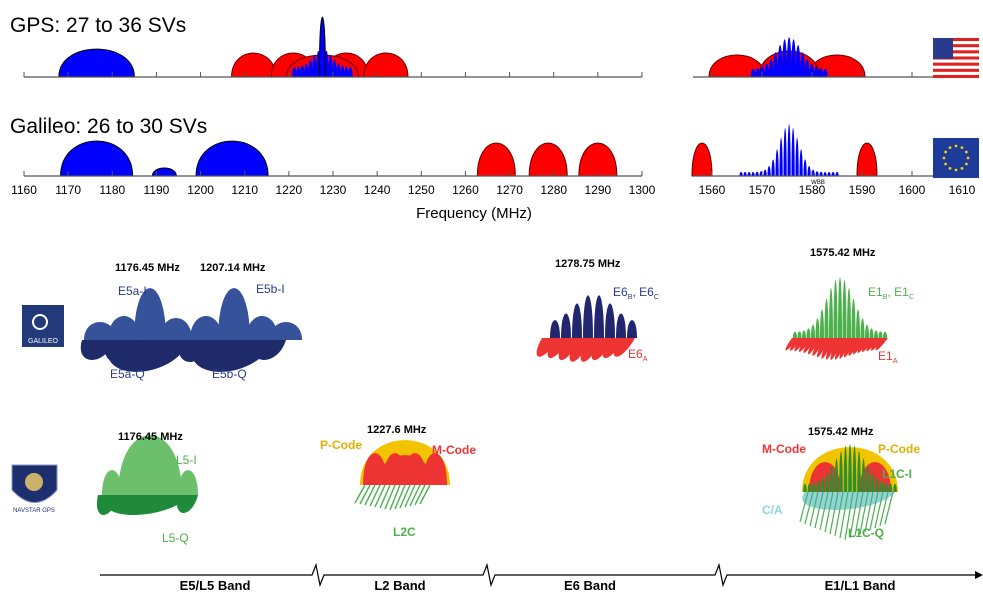 This screenshot has height=594, width=983. What do you see at coordinates (642, 190) in the screenshot?
I see `x-tick-label: 1300` at bounding box center [642, 190].